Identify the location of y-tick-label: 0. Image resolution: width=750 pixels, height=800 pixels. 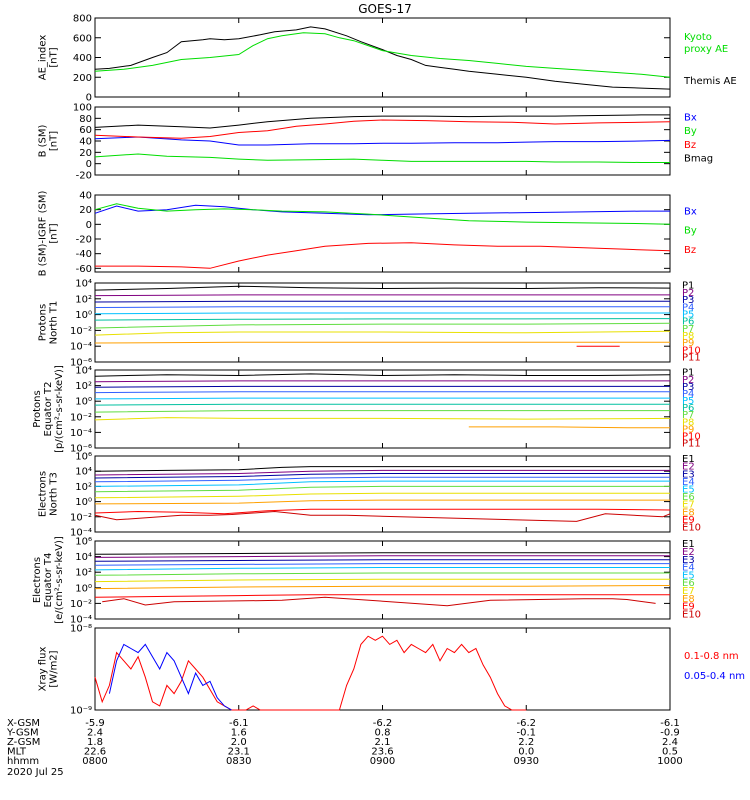
(89, 225).